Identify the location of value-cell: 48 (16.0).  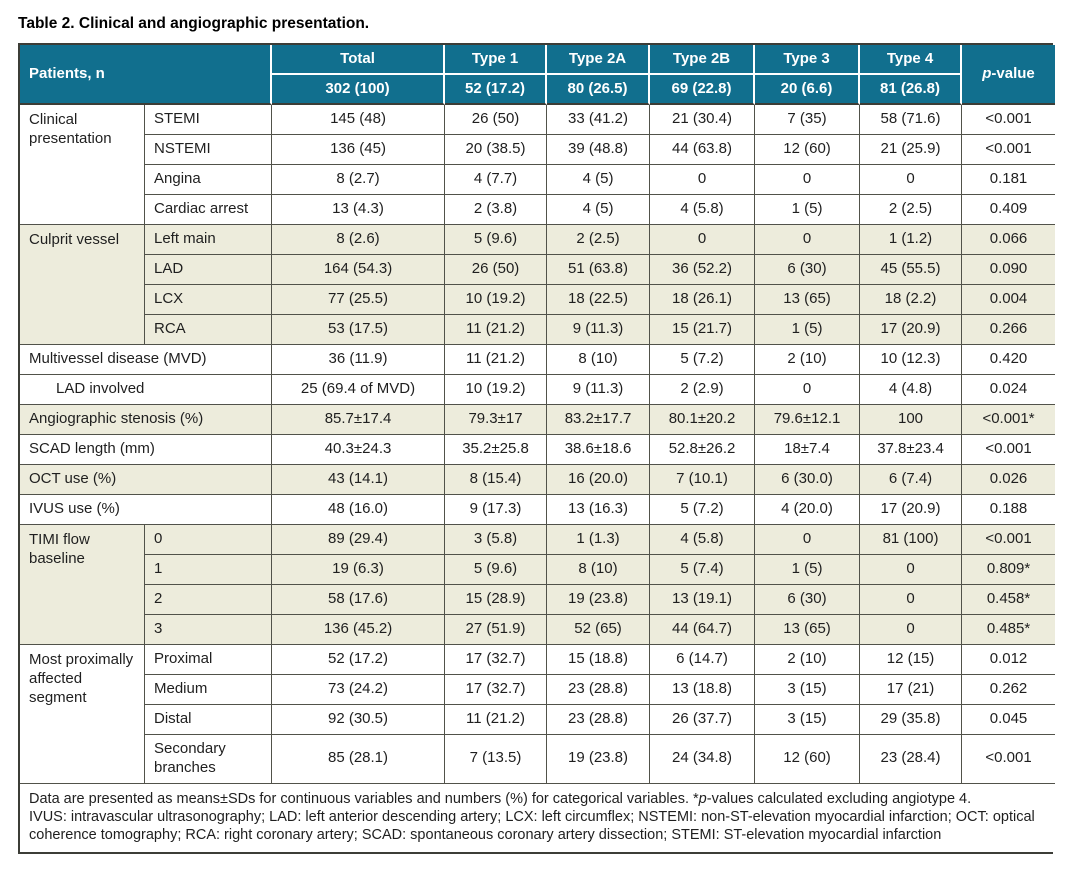
(359, 510).